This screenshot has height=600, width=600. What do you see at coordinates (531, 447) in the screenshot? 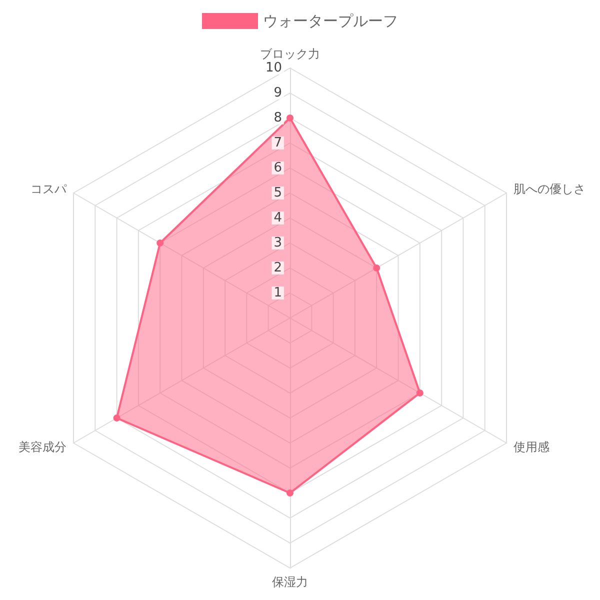
I see `spoke-label: 使用感` at bounding box center [531, 447].